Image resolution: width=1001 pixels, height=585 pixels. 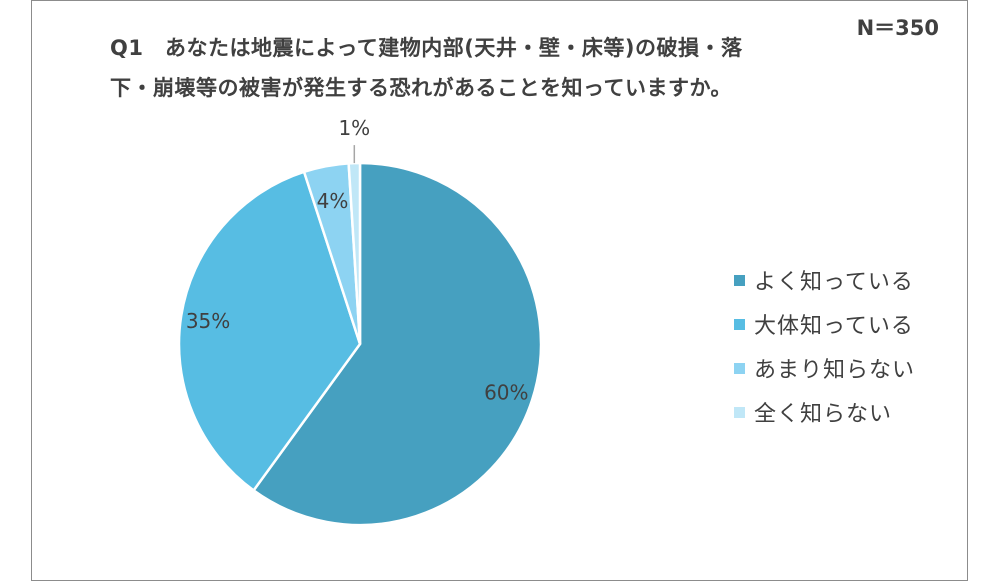 I want to click on legend-item-0: よく知っている, so click(x=824, y=280).